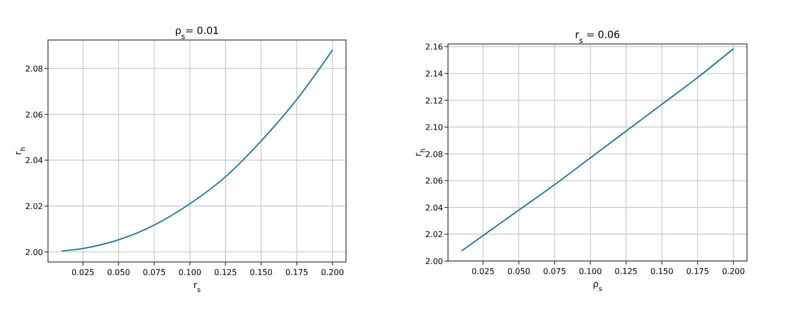 The image size is (793, 323). What do you see at coordinates (434, 73) in the screenshot?
I see `y-tick-label: 2.14` at bounding box center [434, 73].